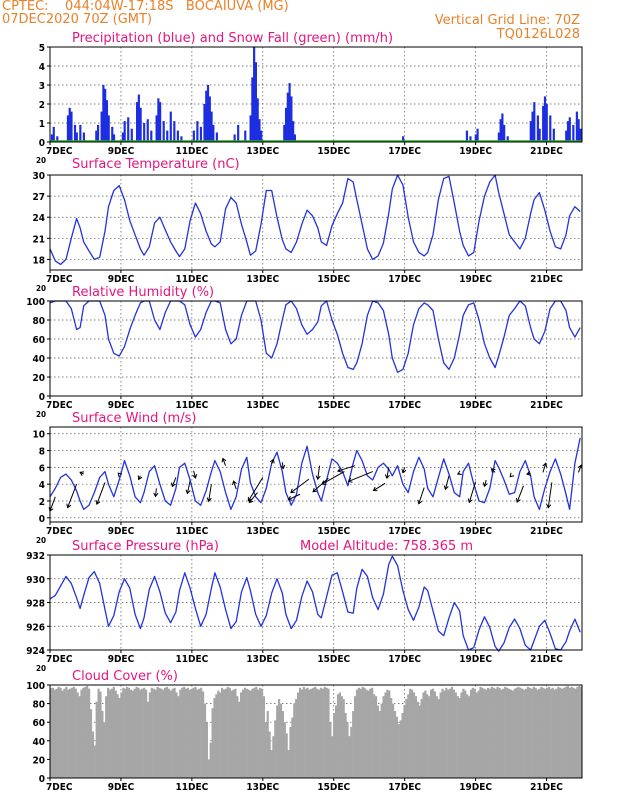  I want to click on y-tick-label: 930, so click(35, 580).